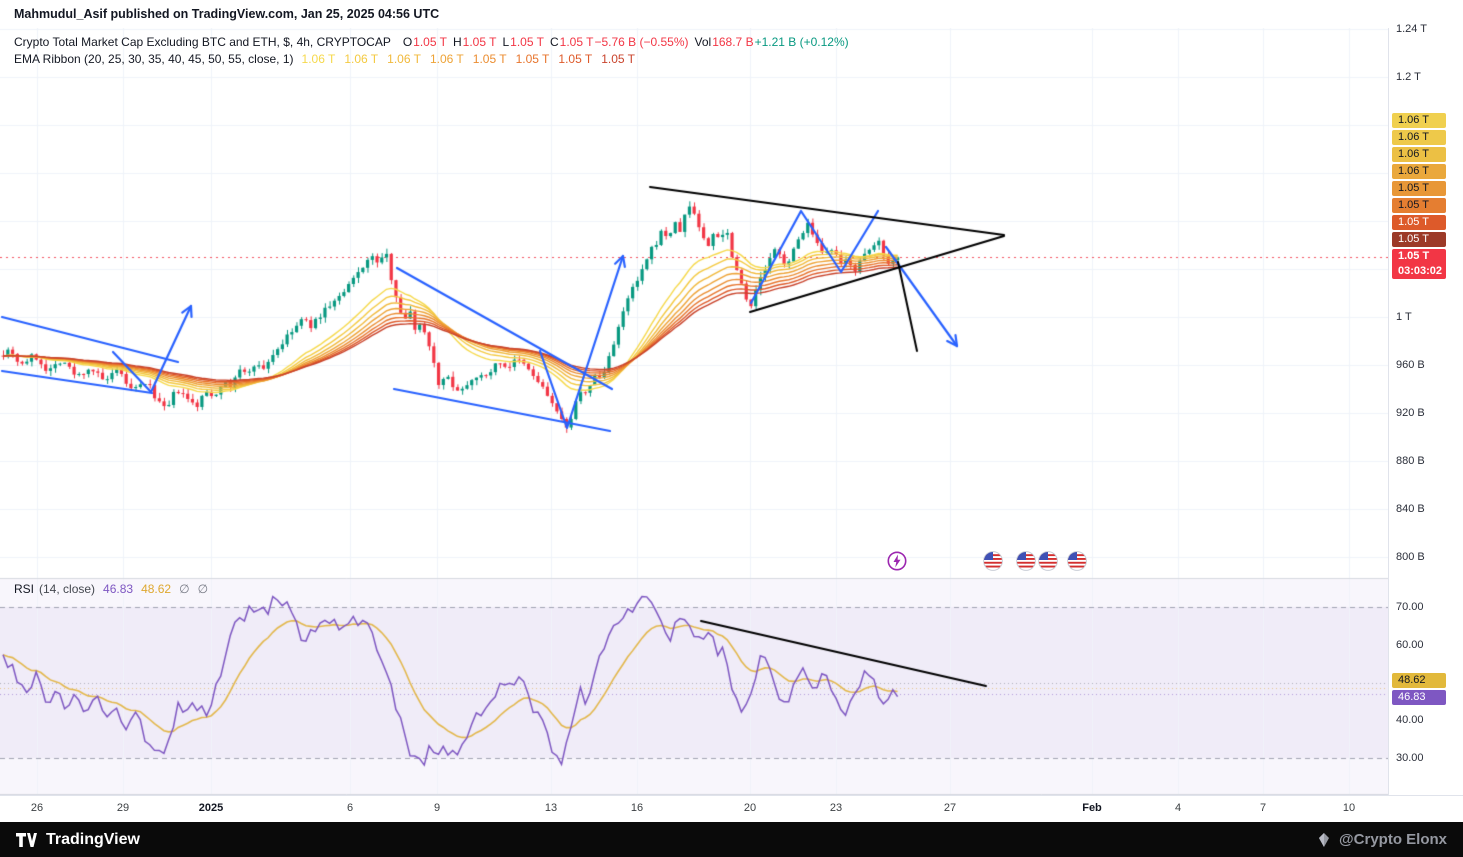  I want to click on rsi-title: RSI, so click(24, 589).